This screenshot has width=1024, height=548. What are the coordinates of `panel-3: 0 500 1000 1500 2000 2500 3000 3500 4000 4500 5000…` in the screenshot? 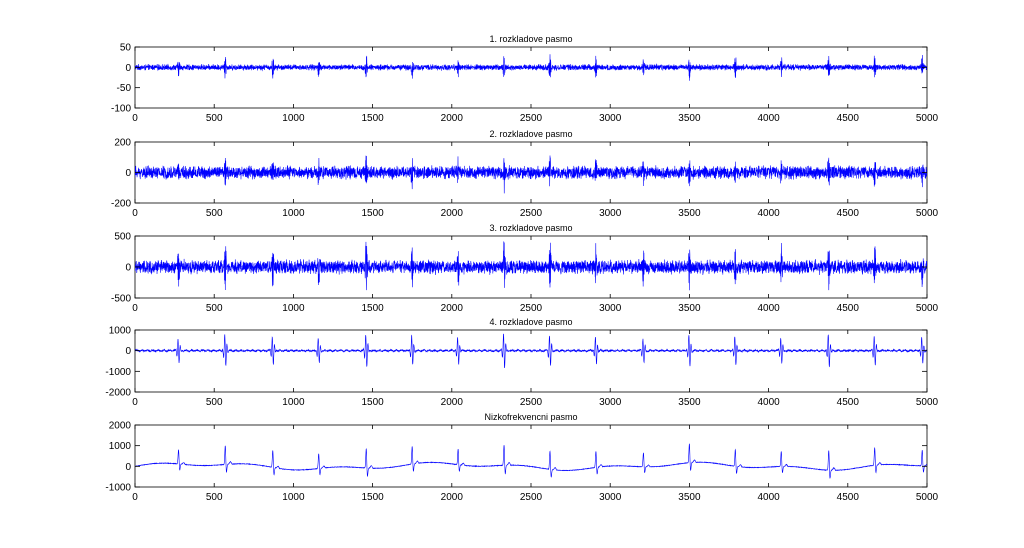 It's located at (525, 268).